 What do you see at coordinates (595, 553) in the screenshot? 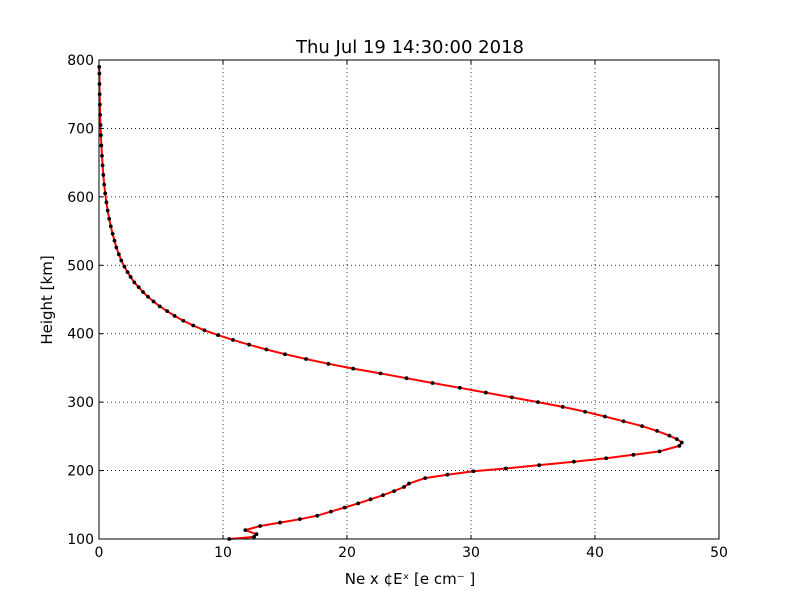
I see `x-tick-label: 40` at bounding box center [595, 553].